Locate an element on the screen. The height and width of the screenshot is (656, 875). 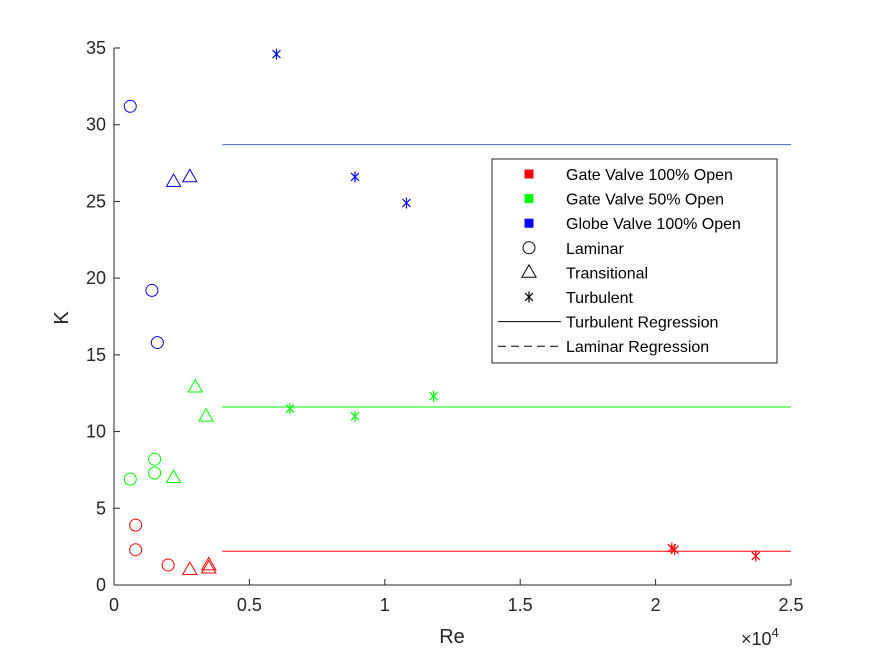
x-axis-multiplier-base: ×10 is located at coordinates (756, 639).